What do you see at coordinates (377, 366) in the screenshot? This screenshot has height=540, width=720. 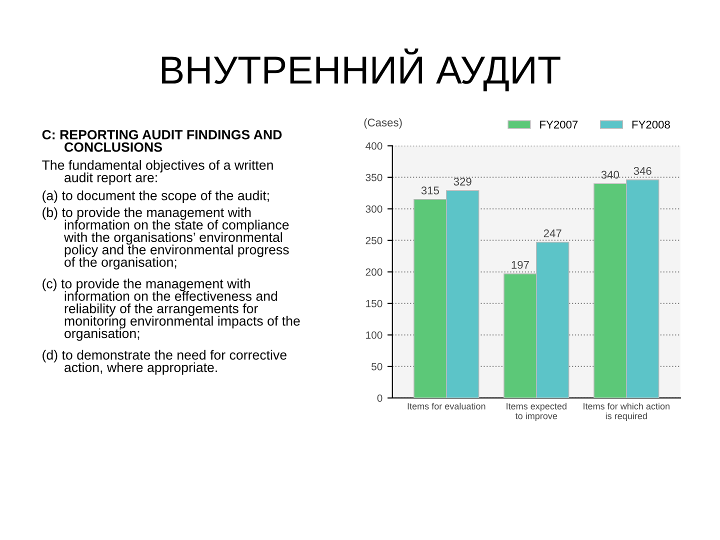 I see `y-tick-label: 50` at bounding box center [377, 366].